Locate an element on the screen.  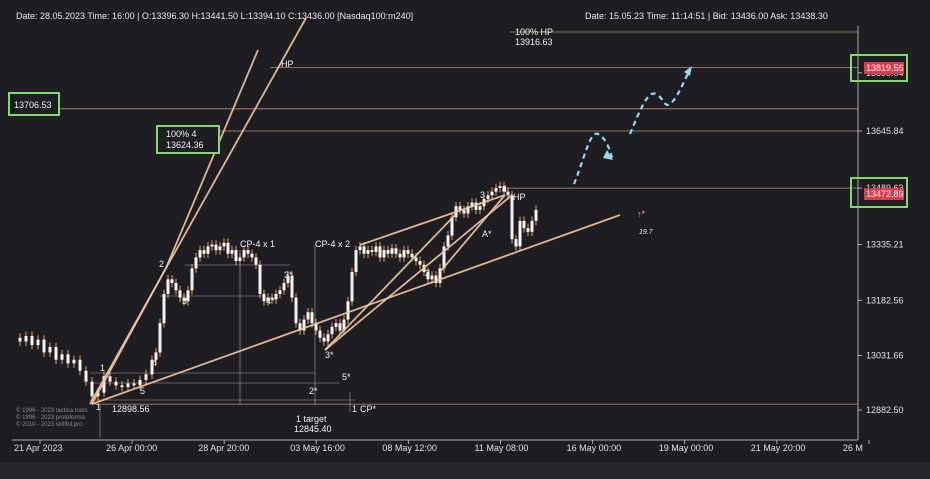
x-tick-label: 19 May 00:00 is located at coordinates (686, 448).